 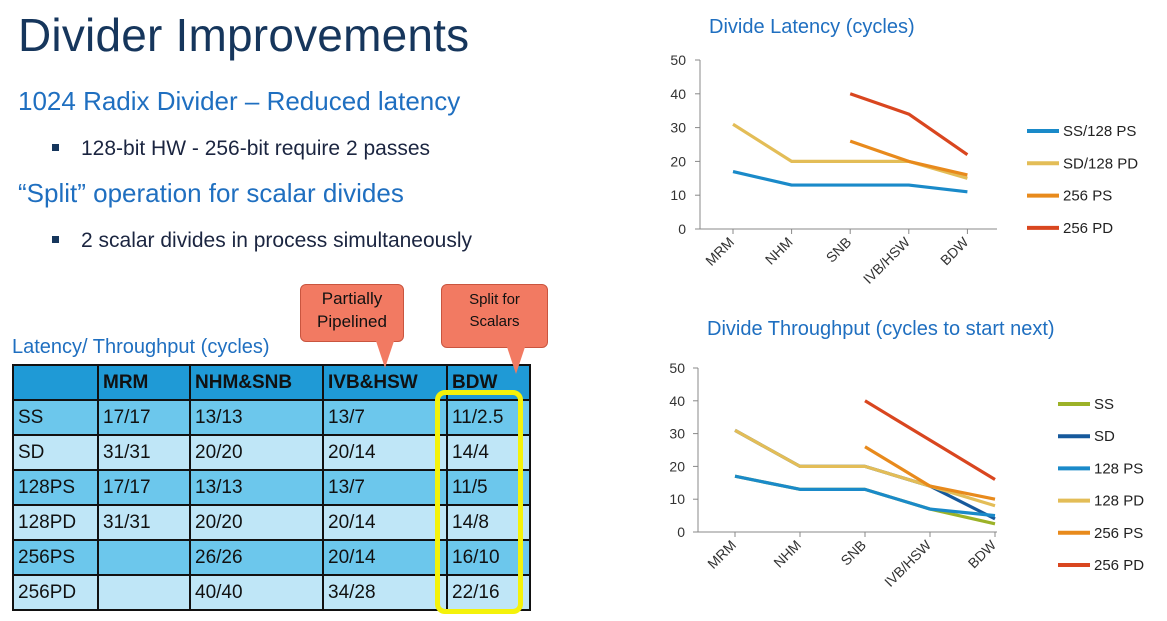 I want to click on table-row: 256PD 40/40 34/28 22/16, so click(x=271, y=592).